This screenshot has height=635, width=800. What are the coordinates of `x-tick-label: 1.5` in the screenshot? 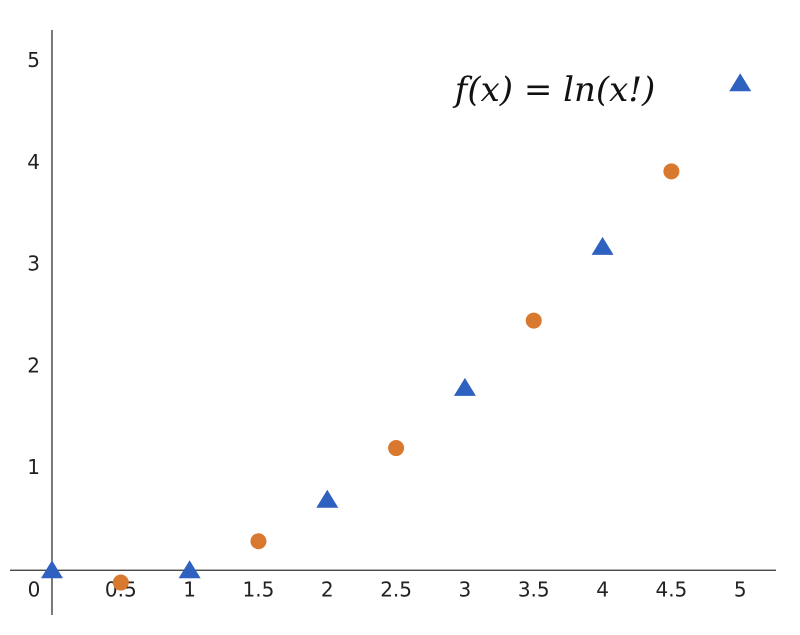 It's located at (259, 590).